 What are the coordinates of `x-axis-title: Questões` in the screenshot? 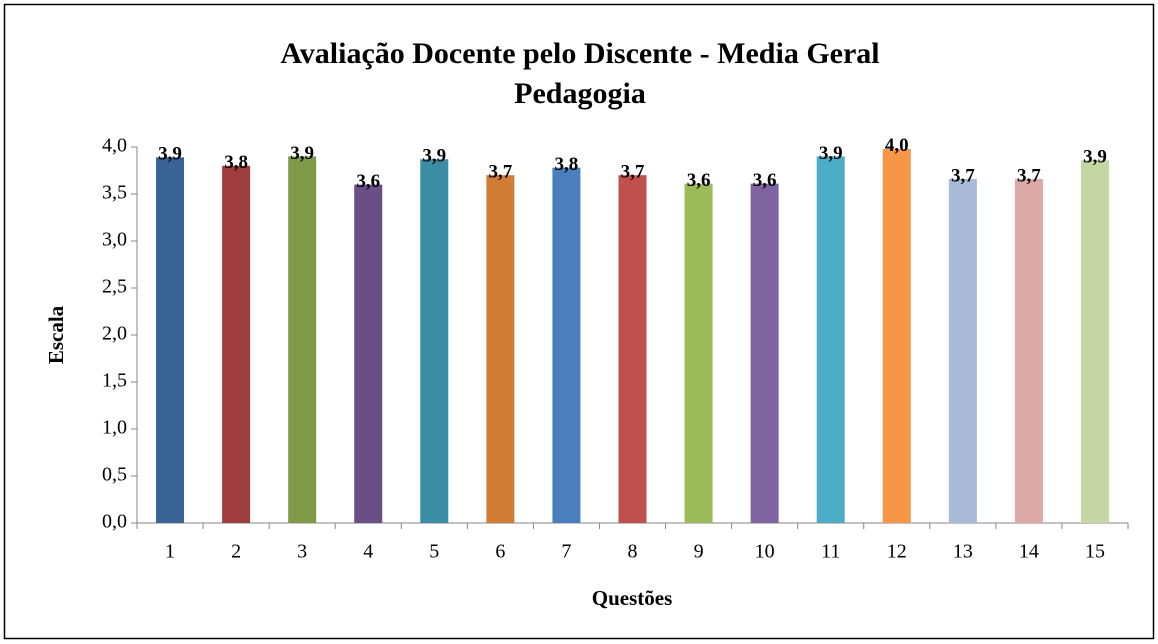 It's located at (632, 598).